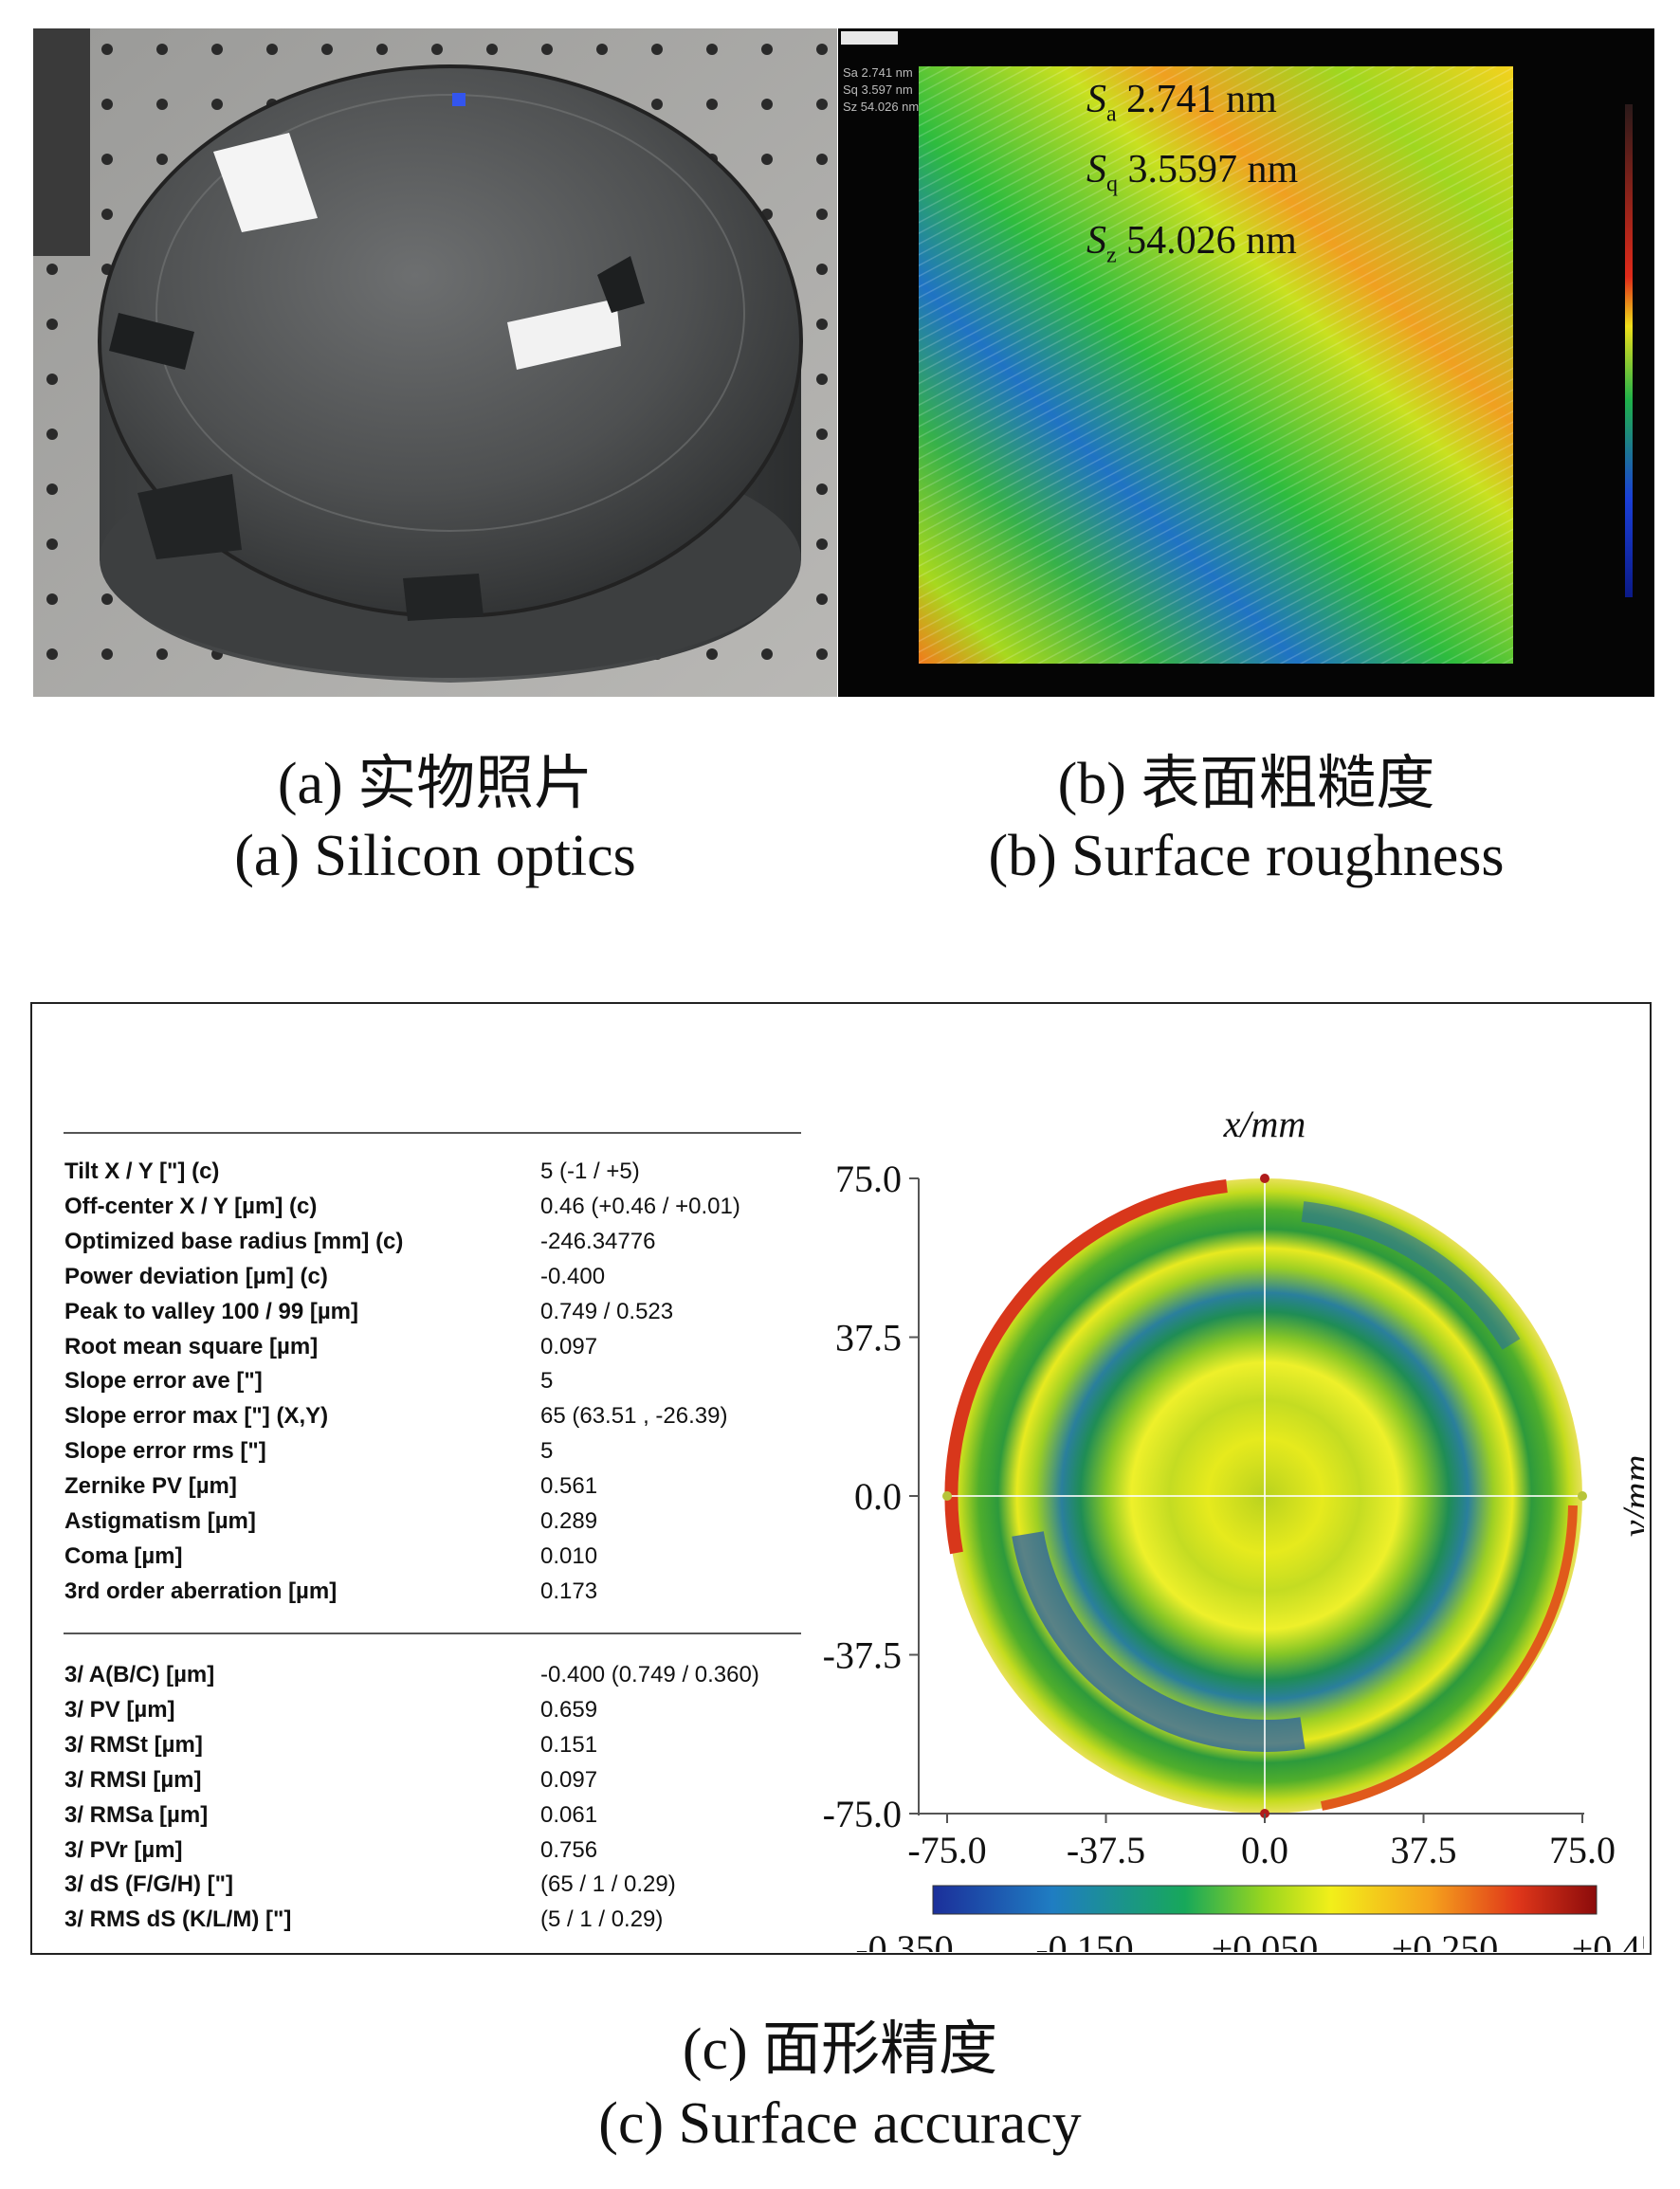 The image size is (1680, 2189). I want to click on param-value: -0.400 (0.749 / 0.360), so click(649, 1674).